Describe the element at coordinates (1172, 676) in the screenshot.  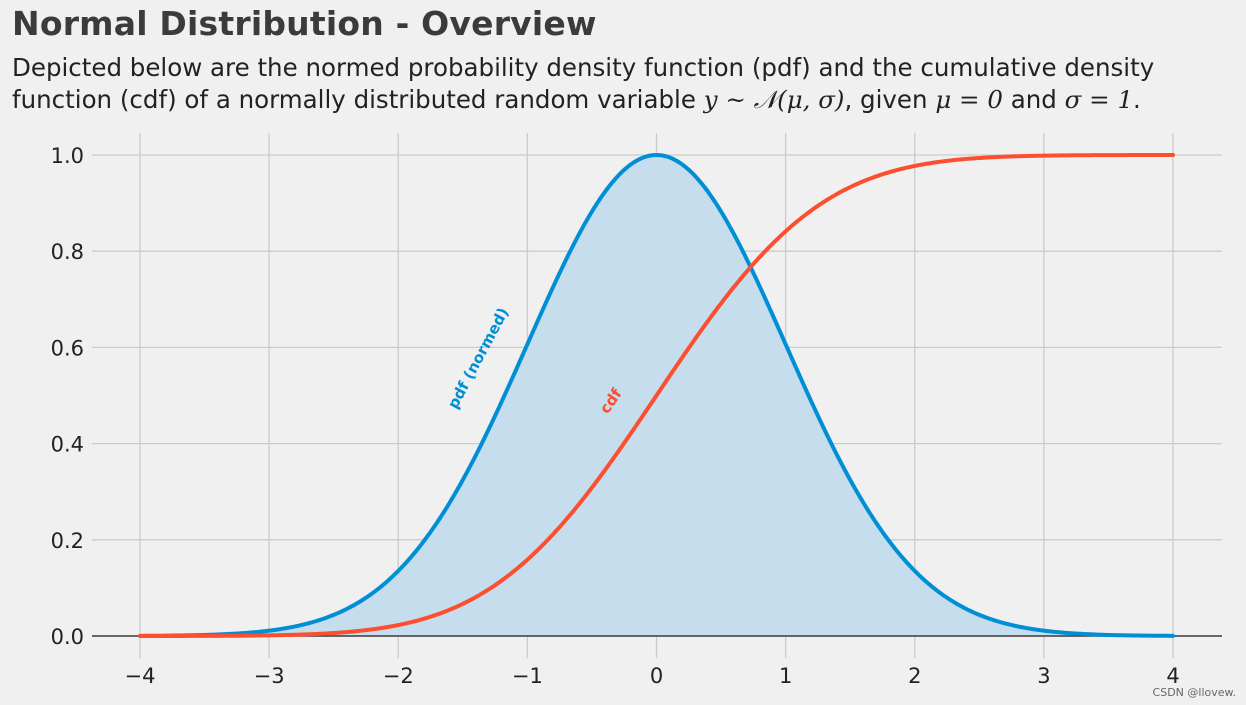
I see `x-tick-label: 4` at that location.